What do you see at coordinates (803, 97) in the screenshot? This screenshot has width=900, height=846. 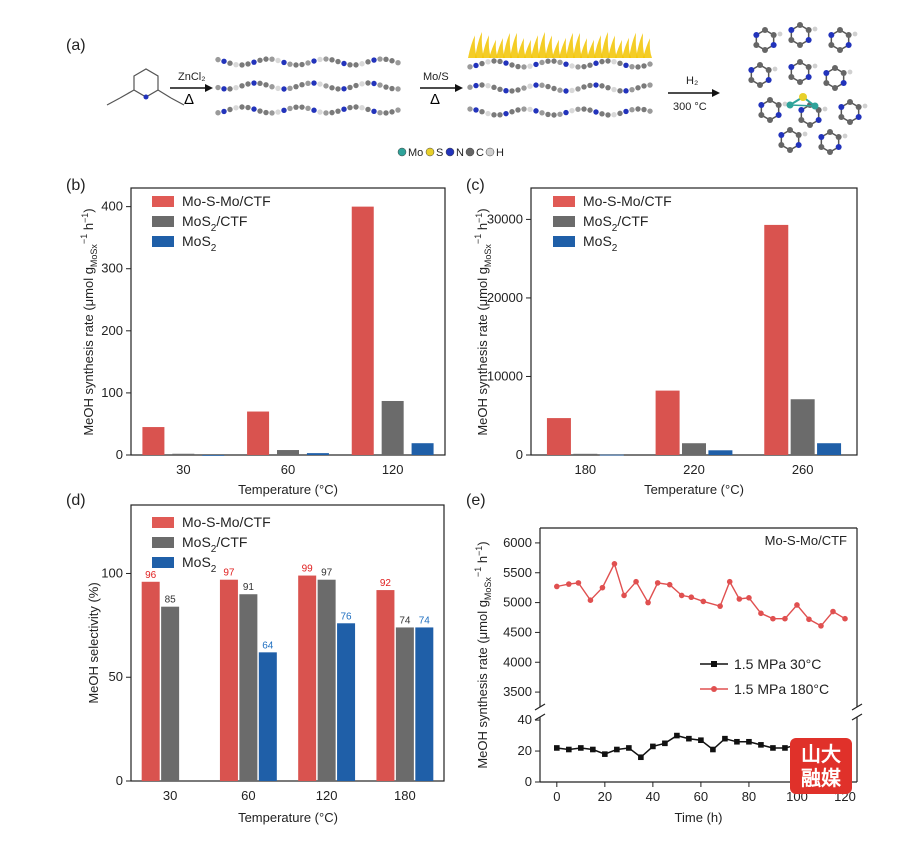 I see `atom-s` at bounding box center [803, 97].